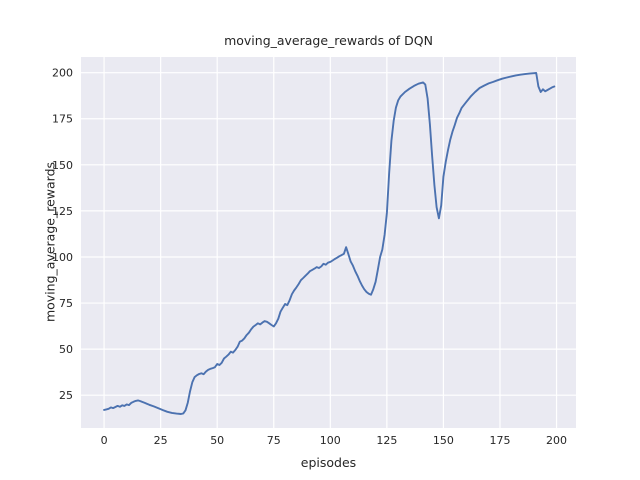  Describe the element at coordinates (328, 462) in the screenshot. I see `x-axis-label: episodes` at that location.